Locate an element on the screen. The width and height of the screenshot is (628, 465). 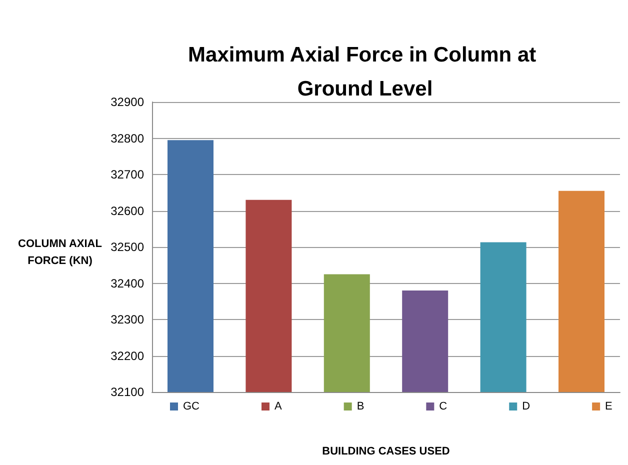
y-tick-label: 32800 is located at coordinates (127, 138).